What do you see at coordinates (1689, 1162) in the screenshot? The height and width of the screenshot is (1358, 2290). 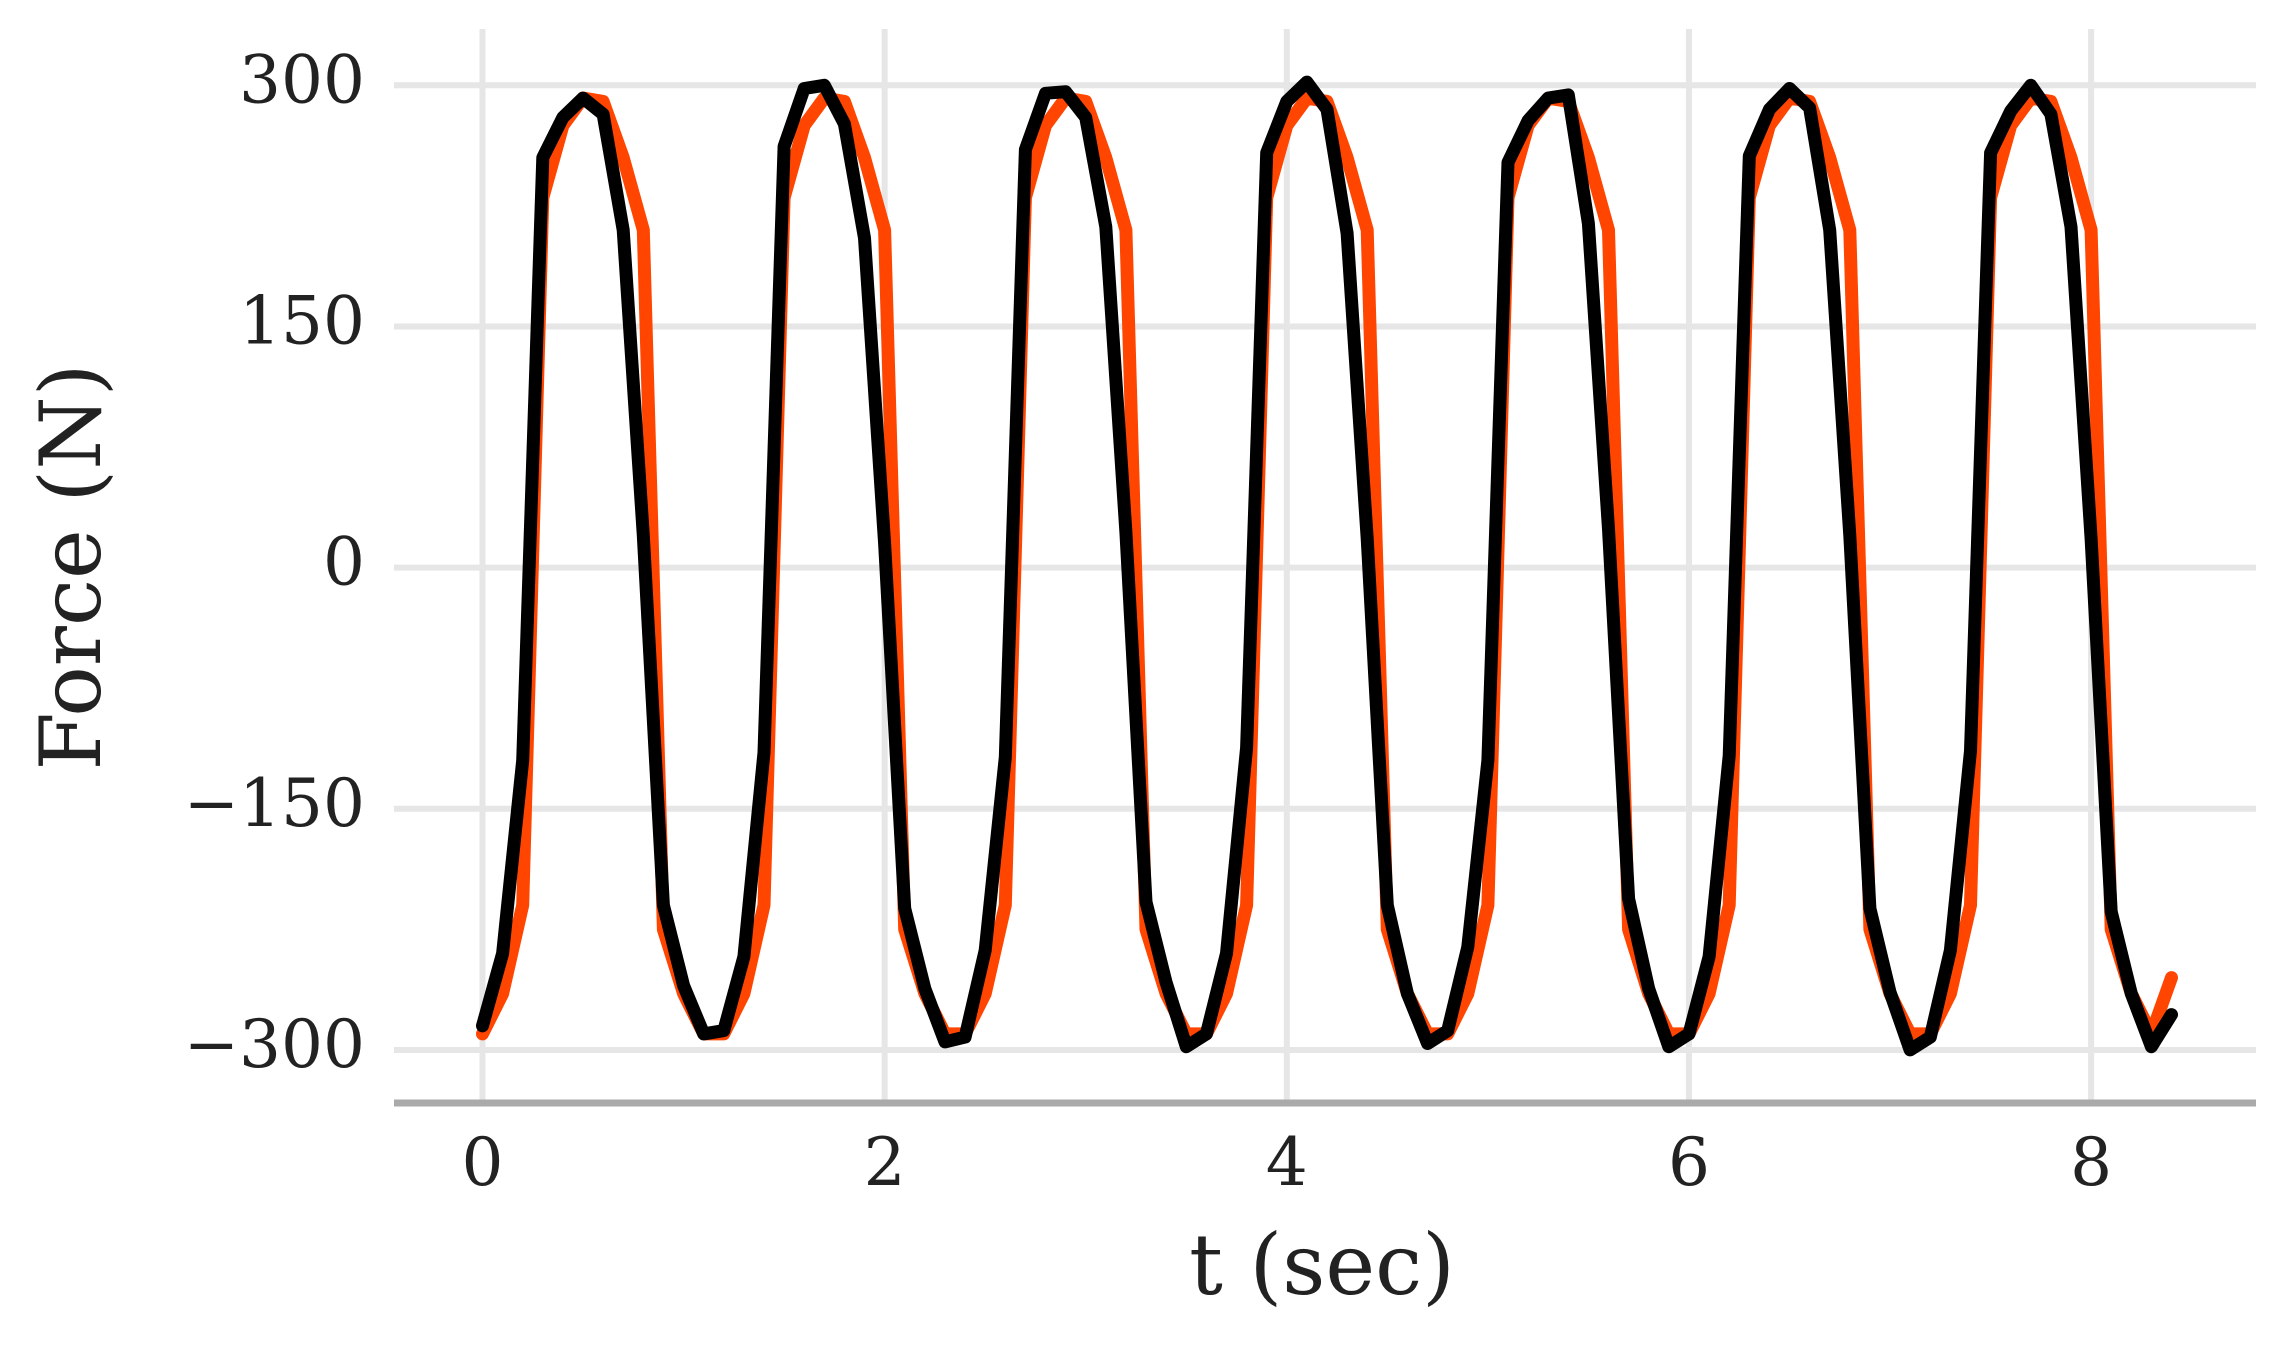 I see `x-tick-label: 6` at bounding box center [1689, 1162].